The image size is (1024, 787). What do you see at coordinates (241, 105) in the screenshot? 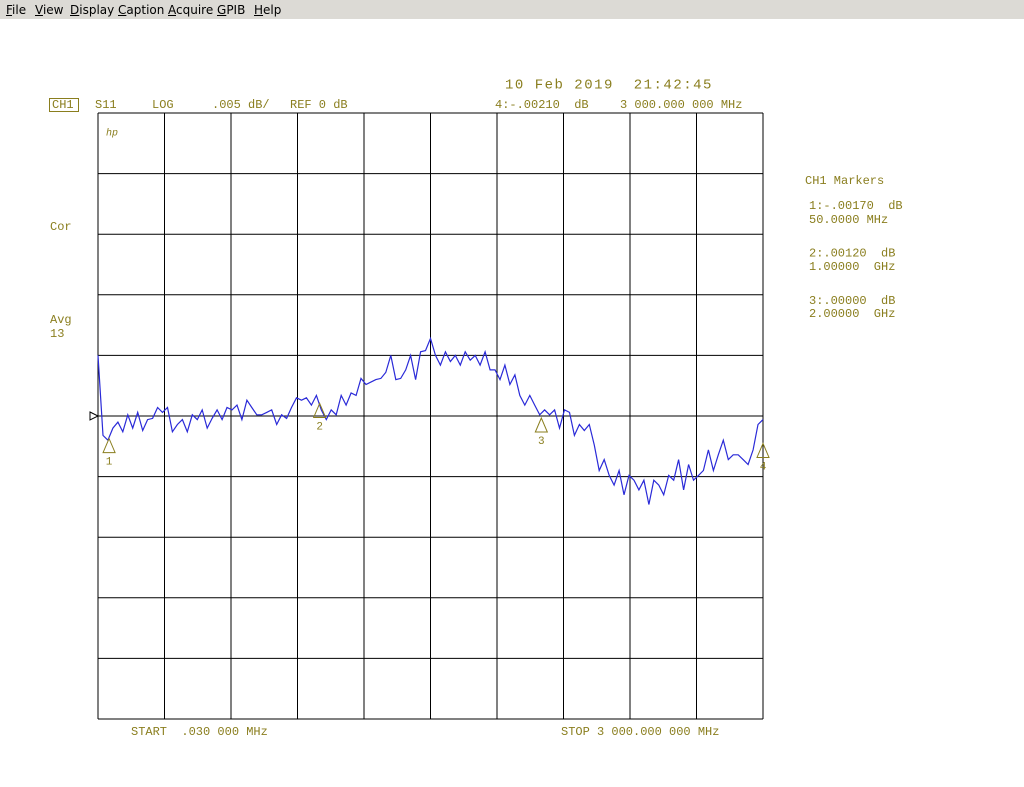
I see `scale: .005 dB/` at bounding box center [241, 105].